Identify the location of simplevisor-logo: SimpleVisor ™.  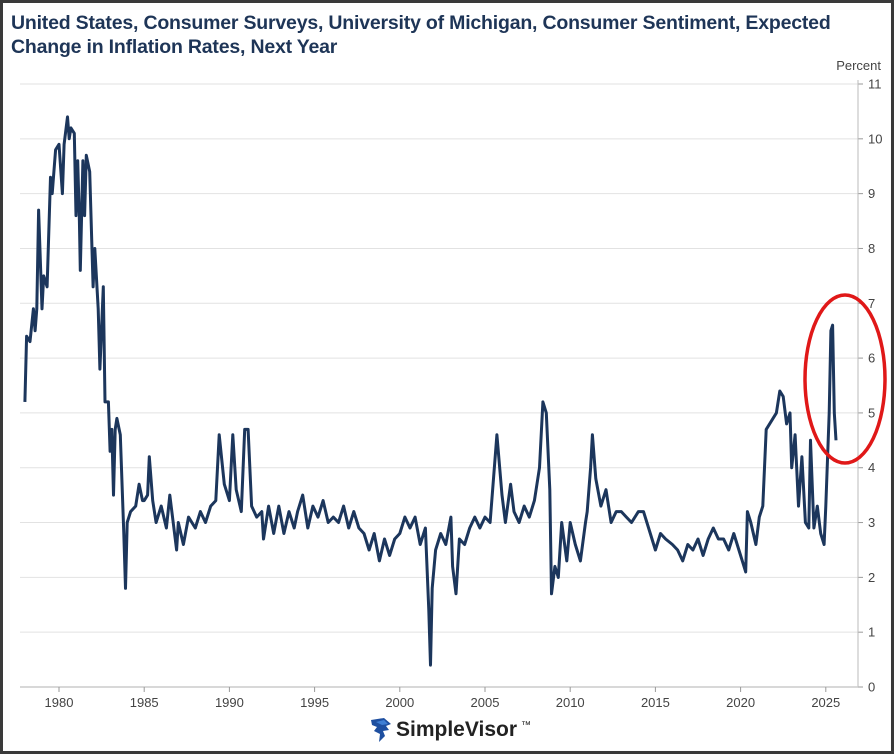
(450, 730).